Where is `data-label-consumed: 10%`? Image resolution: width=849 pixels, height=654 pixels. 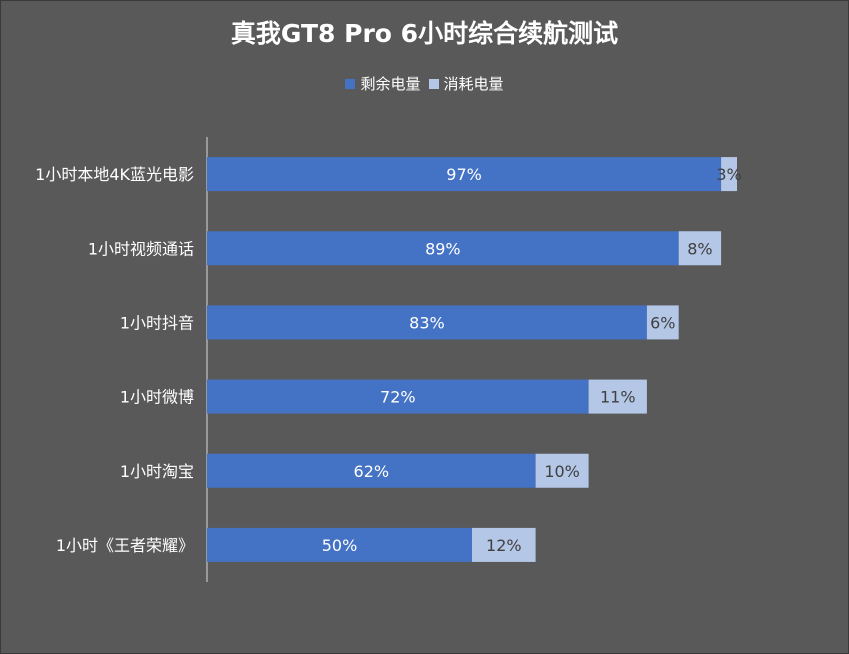 data-label-consumed: 10% is located at coordinates (562, 471).